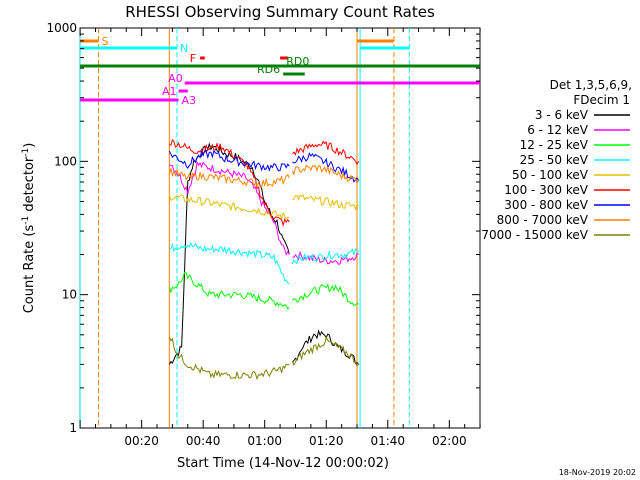 This screenshot has height=480, width=640. I want to click on y-tick-label: 10, so click(69, 295).